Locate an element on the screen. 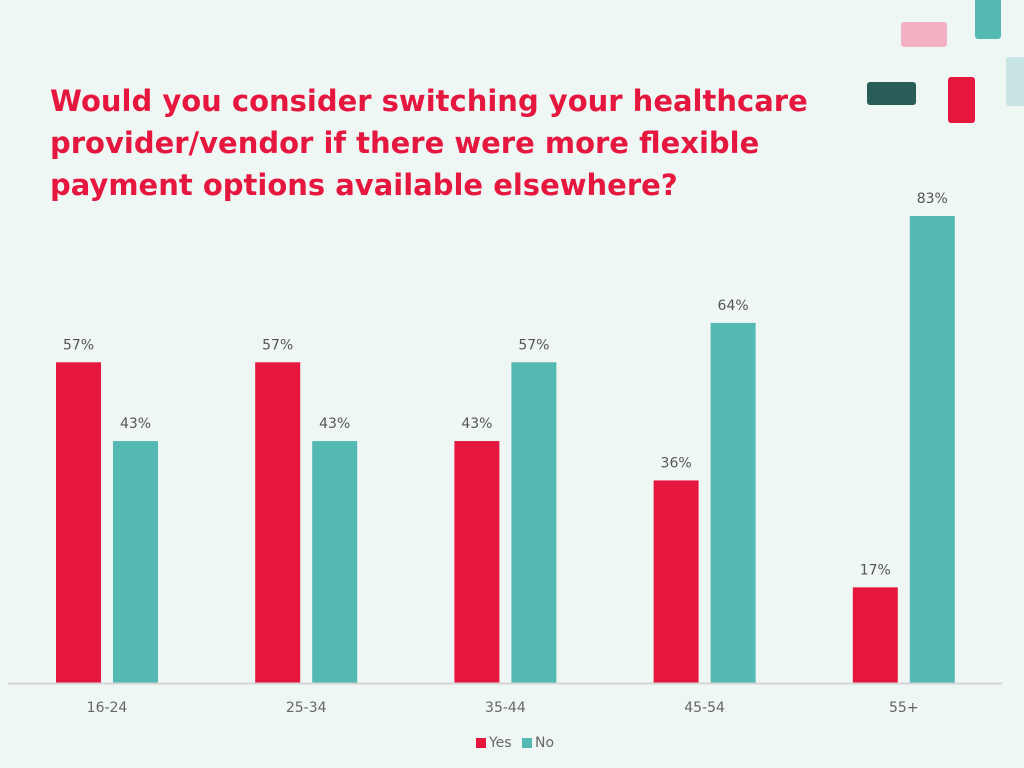 This screenshot has height=768, width=1024. data-label: 17% is located at coordinates (875, 570).